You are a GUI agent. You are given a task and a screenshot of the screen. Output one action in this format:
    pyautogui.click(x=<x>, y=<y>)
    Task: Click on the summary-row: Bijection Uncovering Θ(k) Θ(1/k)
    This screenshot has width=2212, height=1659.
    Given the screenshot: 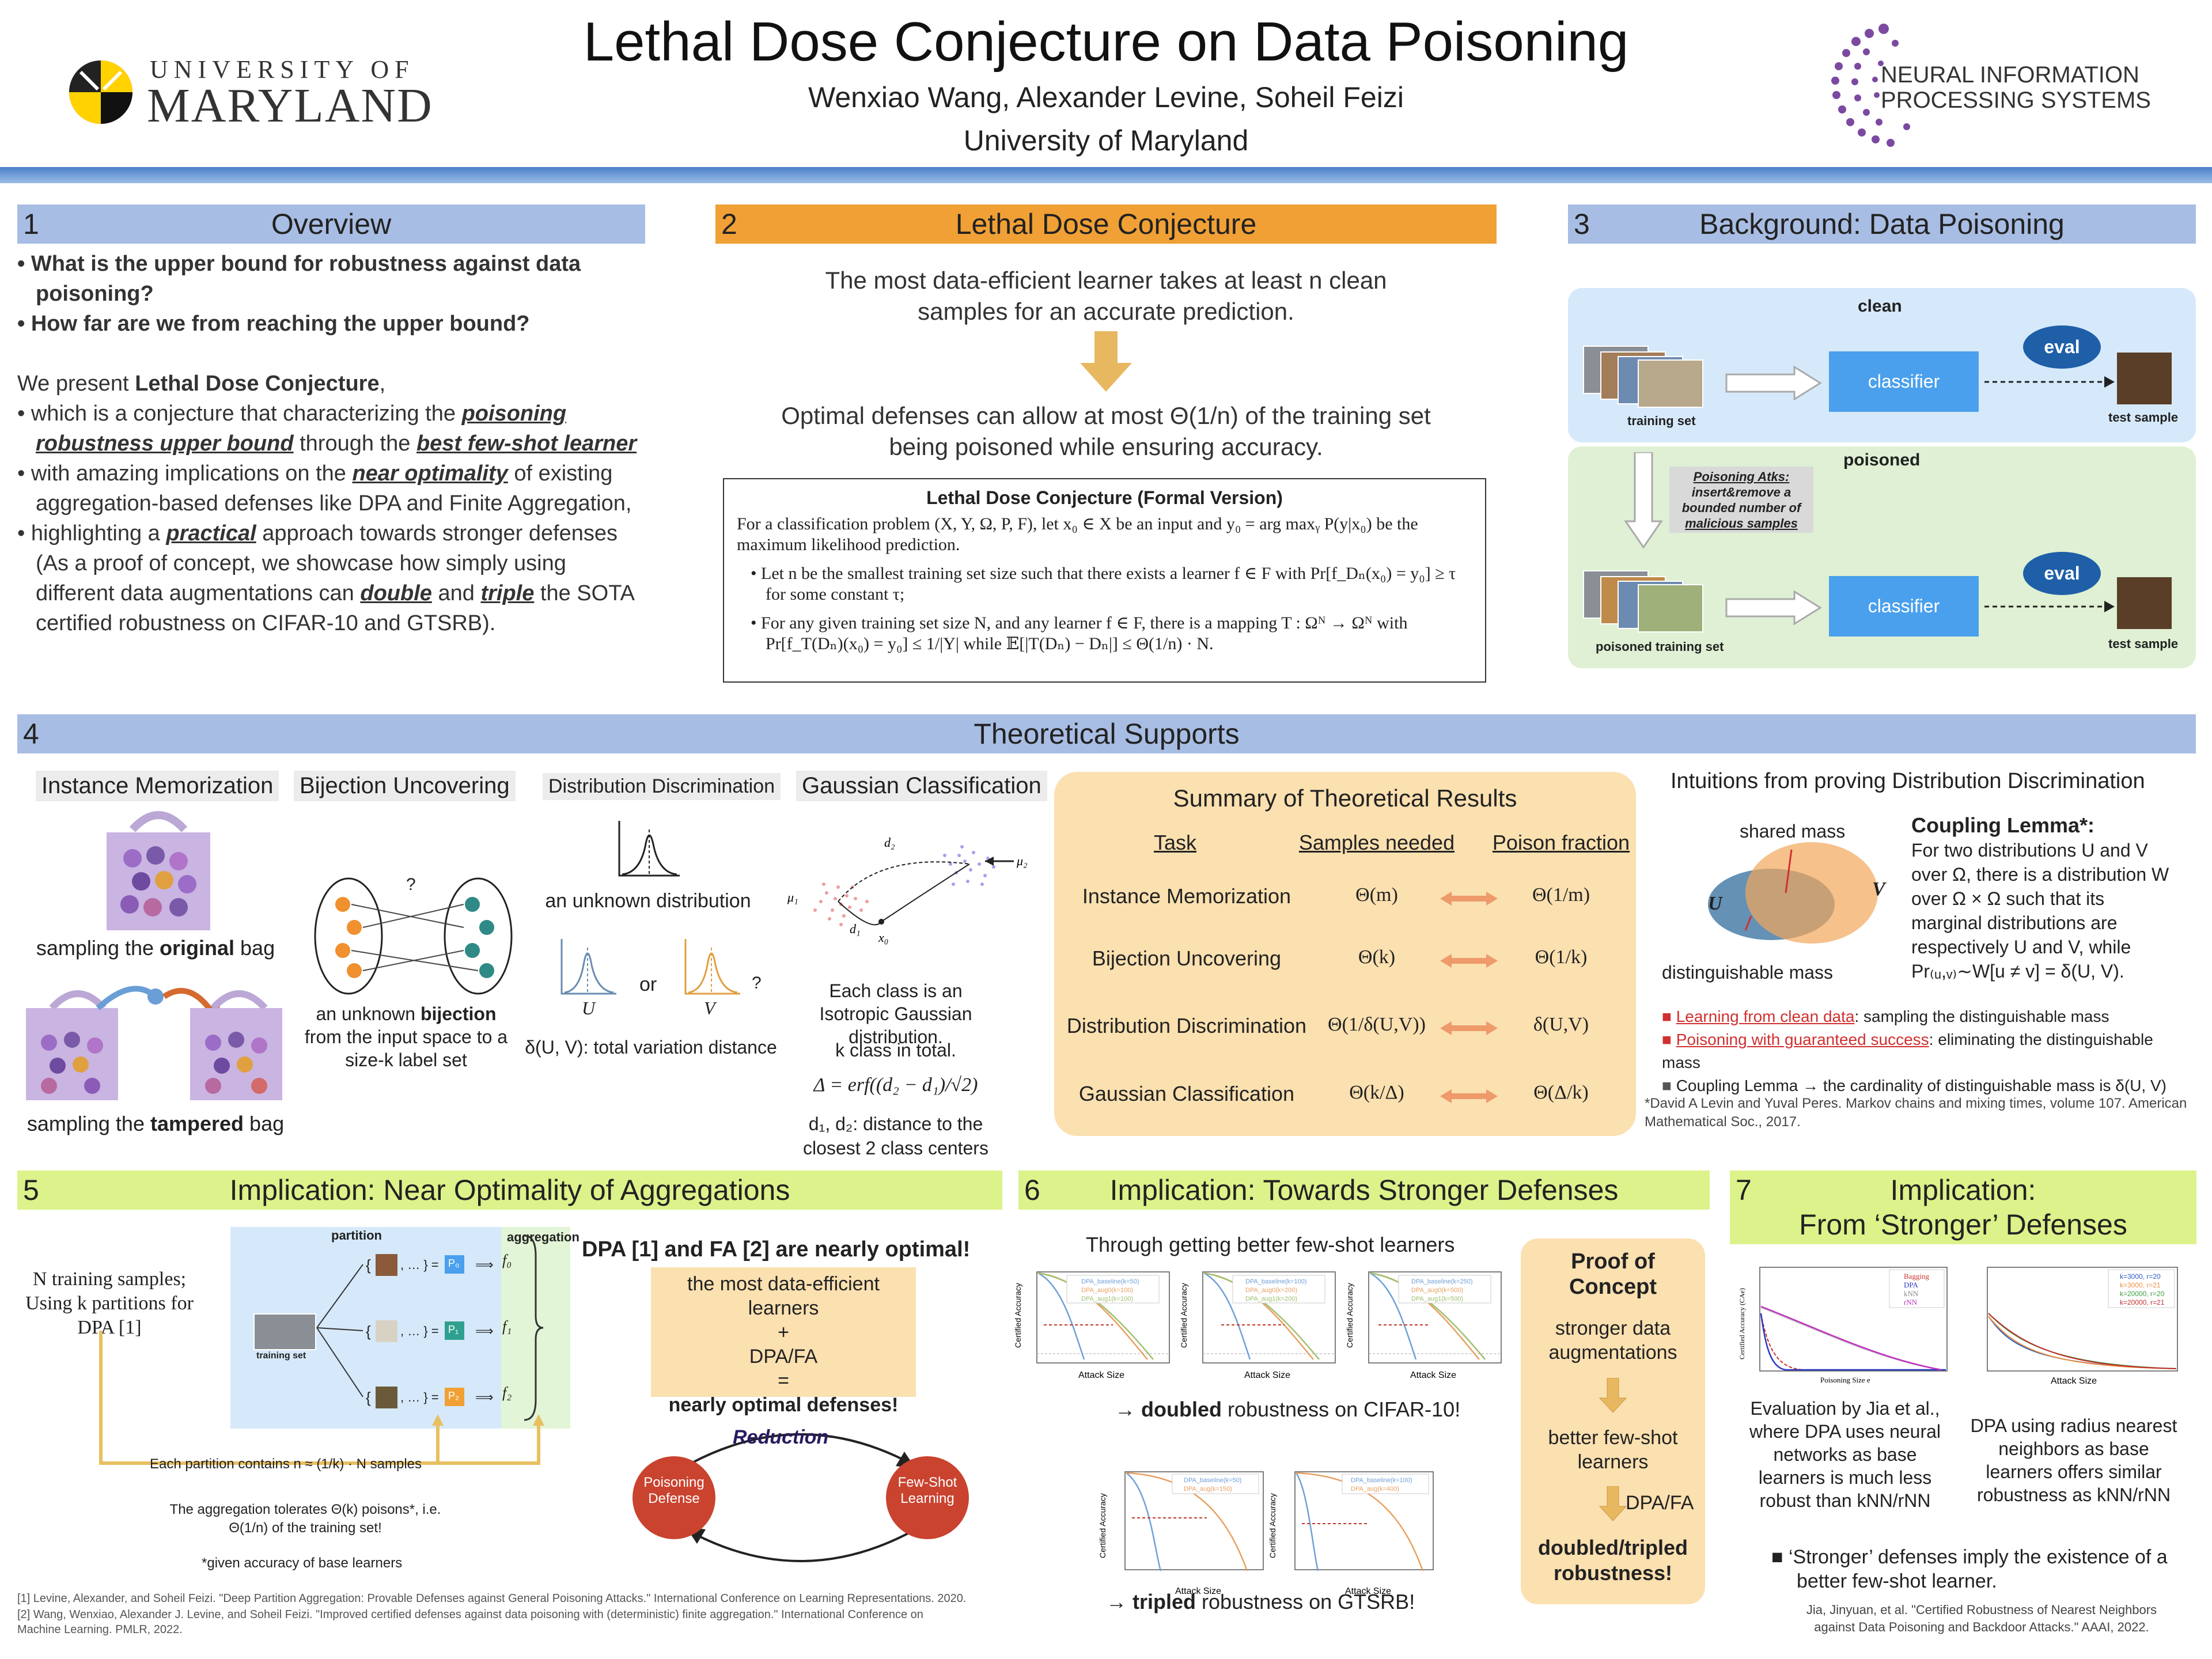 What is the action you would take?
    pyautogui.click(x=1345, y=963)
    